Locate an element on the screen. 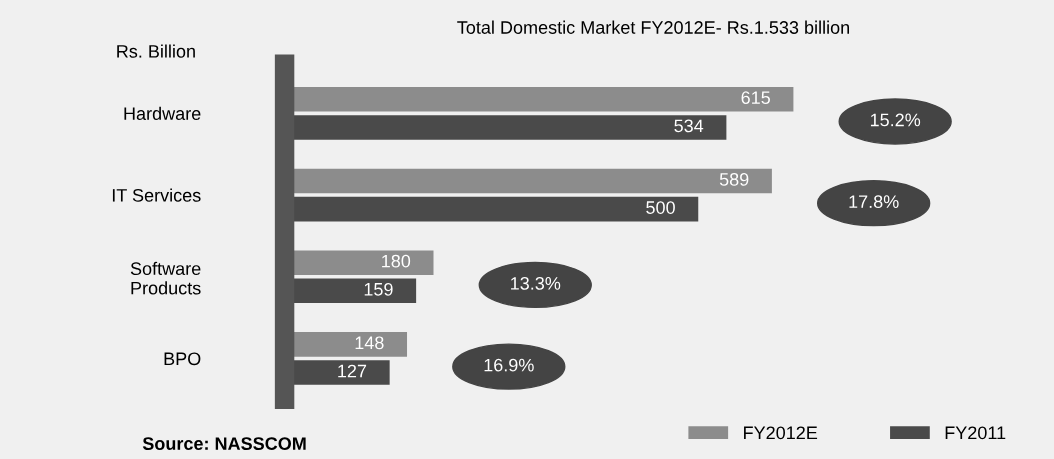  legend-label: FY2012E is located at coordinates (781, 433).